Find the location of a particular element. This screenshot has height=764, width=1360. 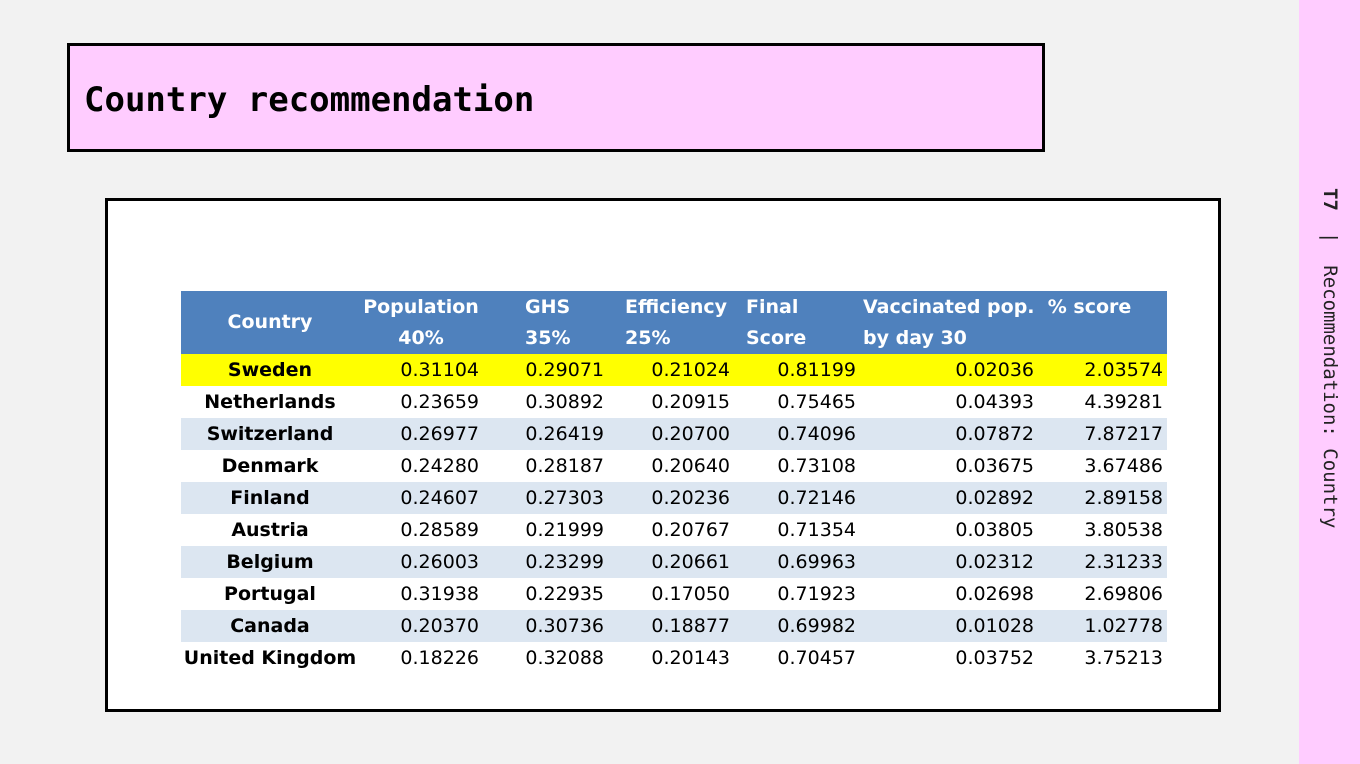

value-cell: 0.28187 is located at coordinates (564, 466).